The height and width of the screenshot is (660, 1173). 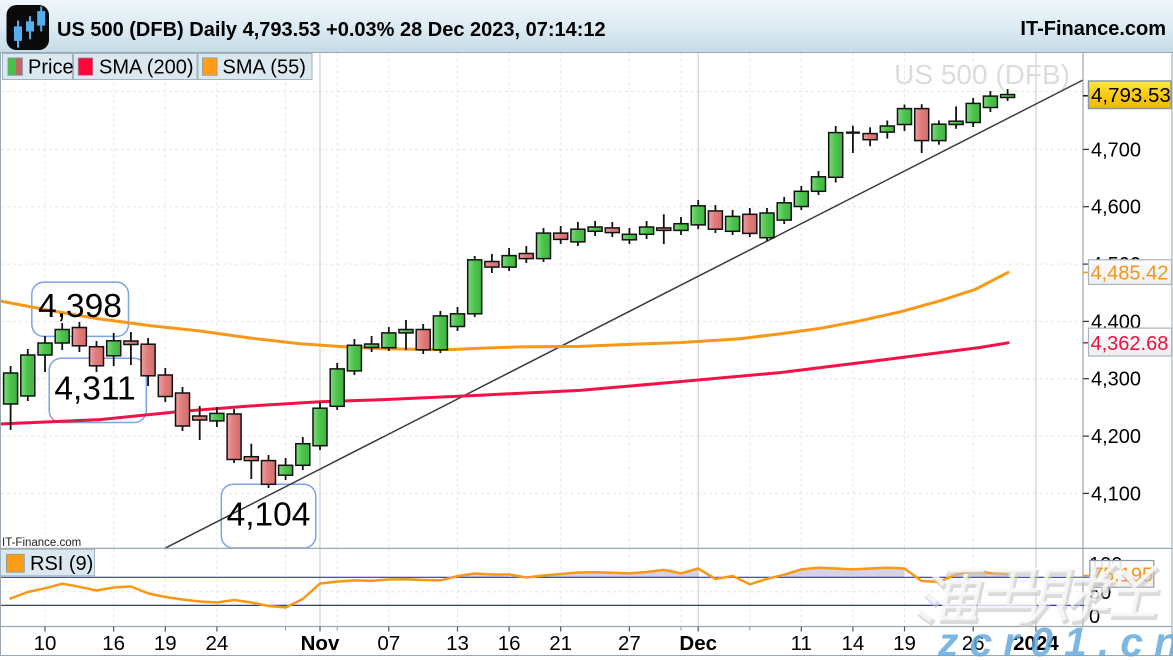 I want to click on svg-text: 4,485.42, so click(x=1130, y=274).